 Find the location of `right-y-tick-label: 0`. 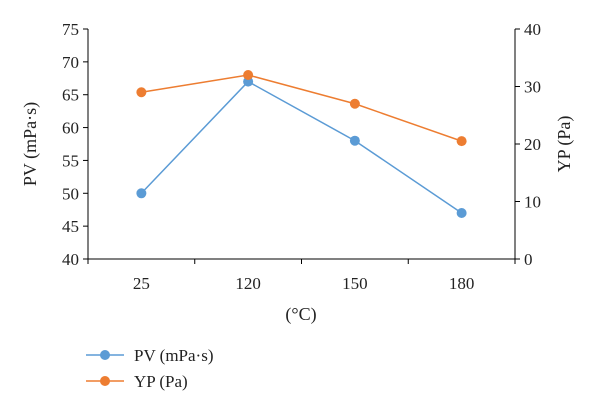

right-y-tick-label: 0 is located at coordinates (528, 259).